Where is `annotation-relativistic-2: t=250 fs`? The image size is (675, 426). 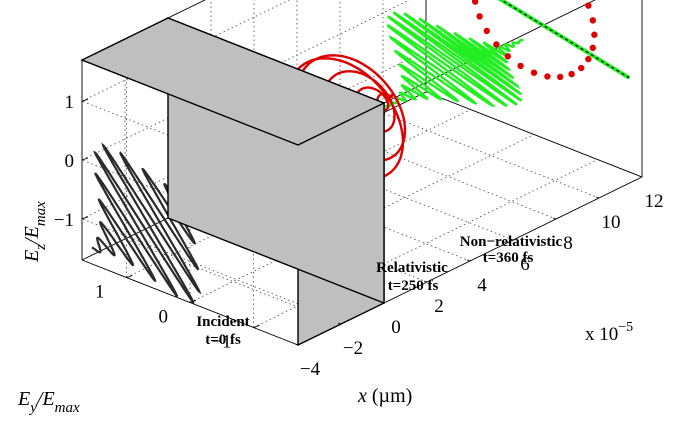
annotation-relativistic-2: t=250 fs is located at coordinates (413, 286).